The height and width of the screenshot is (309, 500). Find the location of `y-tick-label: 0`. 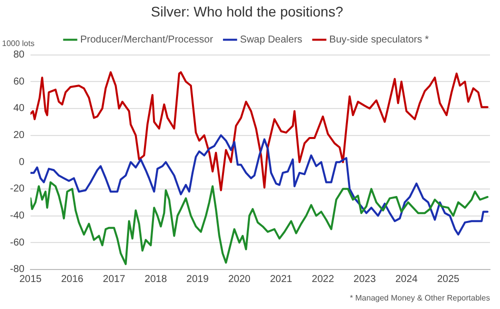

y-tick-label: 0 is located at coordinates (21, 162).